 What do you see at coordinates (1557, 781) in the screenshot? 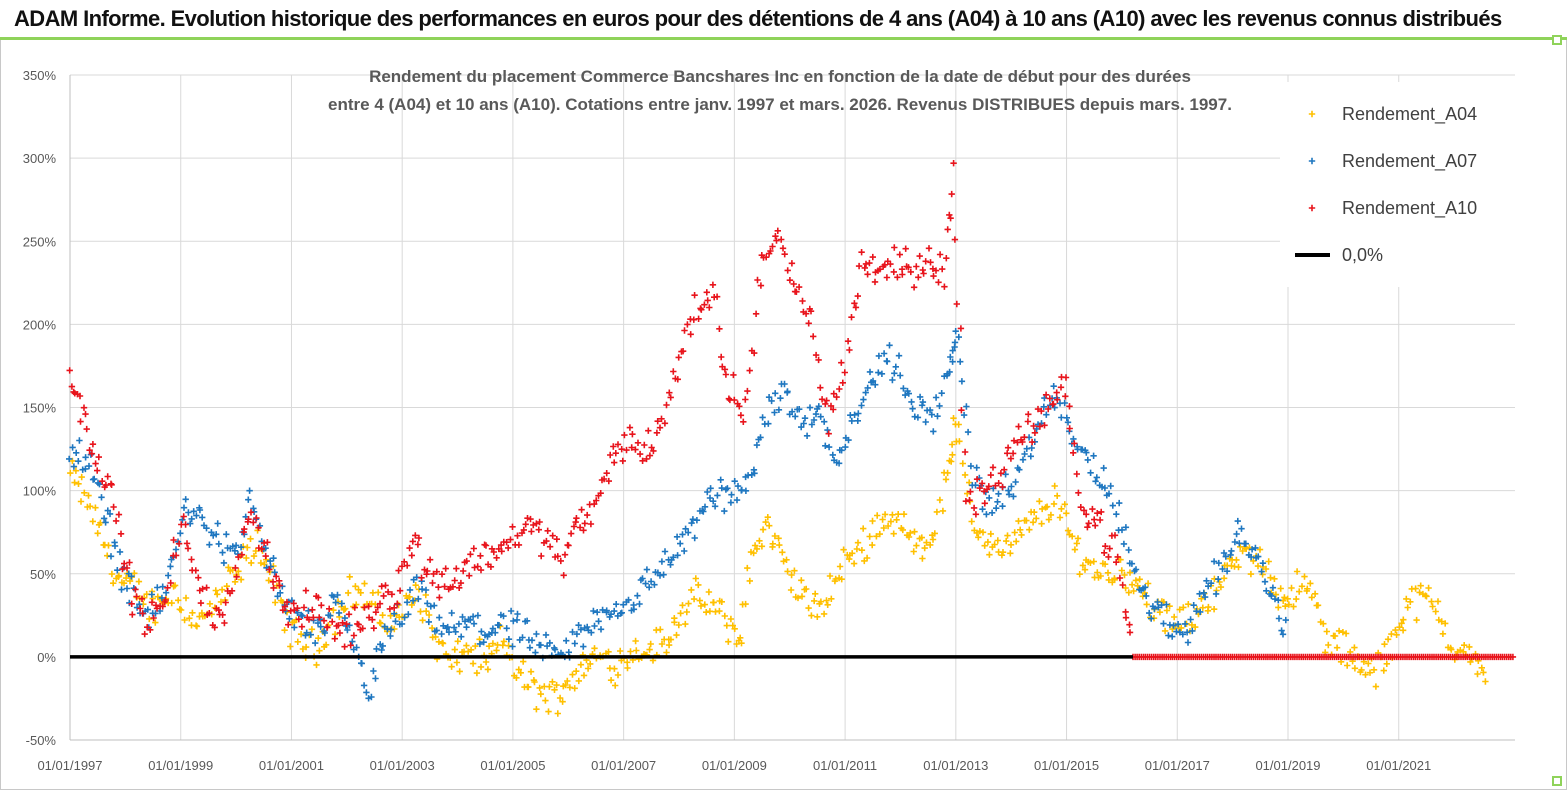
I see `resize-handle-bottom-right` at bounding box center [1557, 781].